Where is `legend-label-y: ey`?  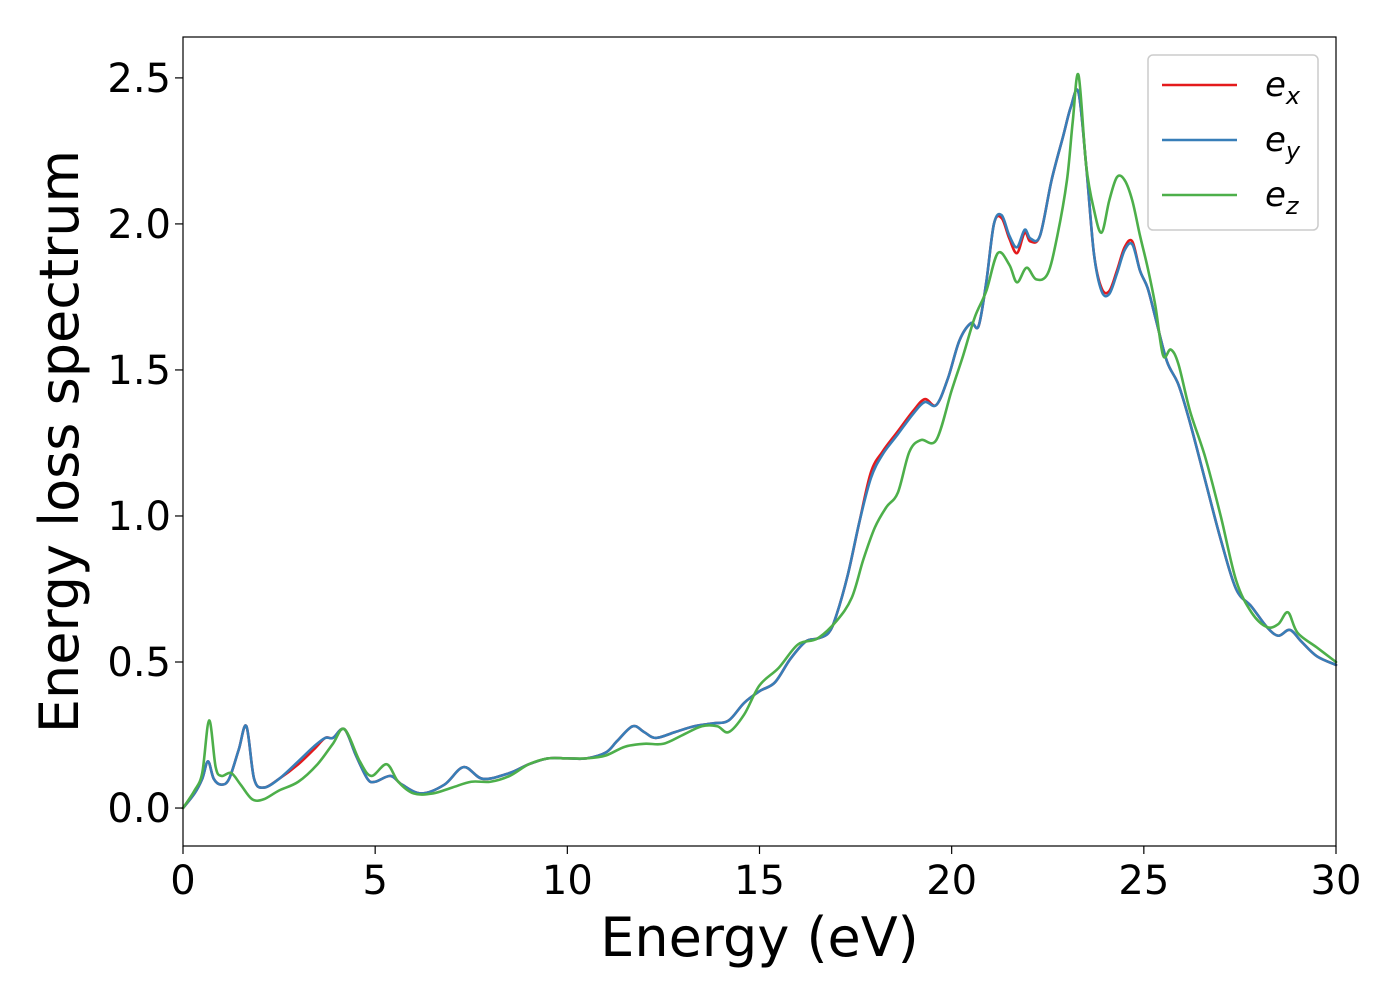 legend-label-y: ey is located at coordinates (1283, 142).